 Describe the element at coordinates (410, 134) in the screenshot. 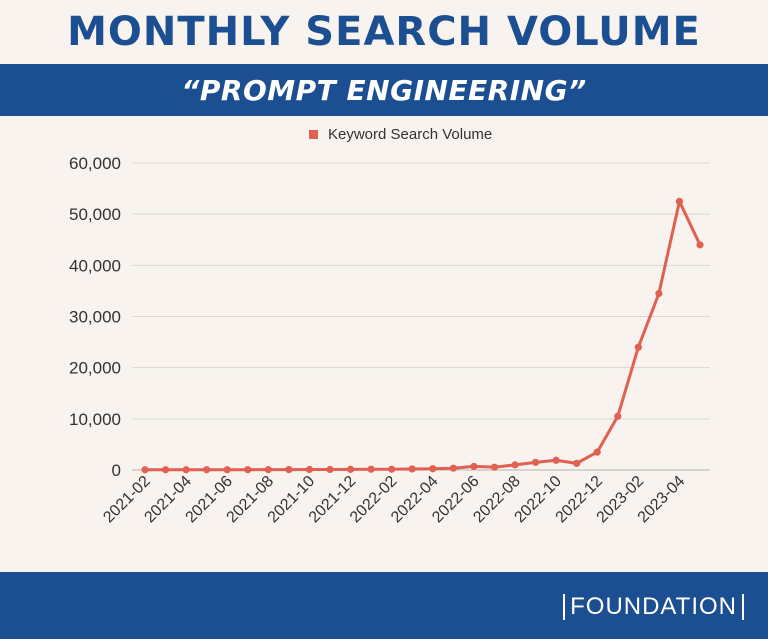

I see `legend-label: Keyword Search Volume` at that location.